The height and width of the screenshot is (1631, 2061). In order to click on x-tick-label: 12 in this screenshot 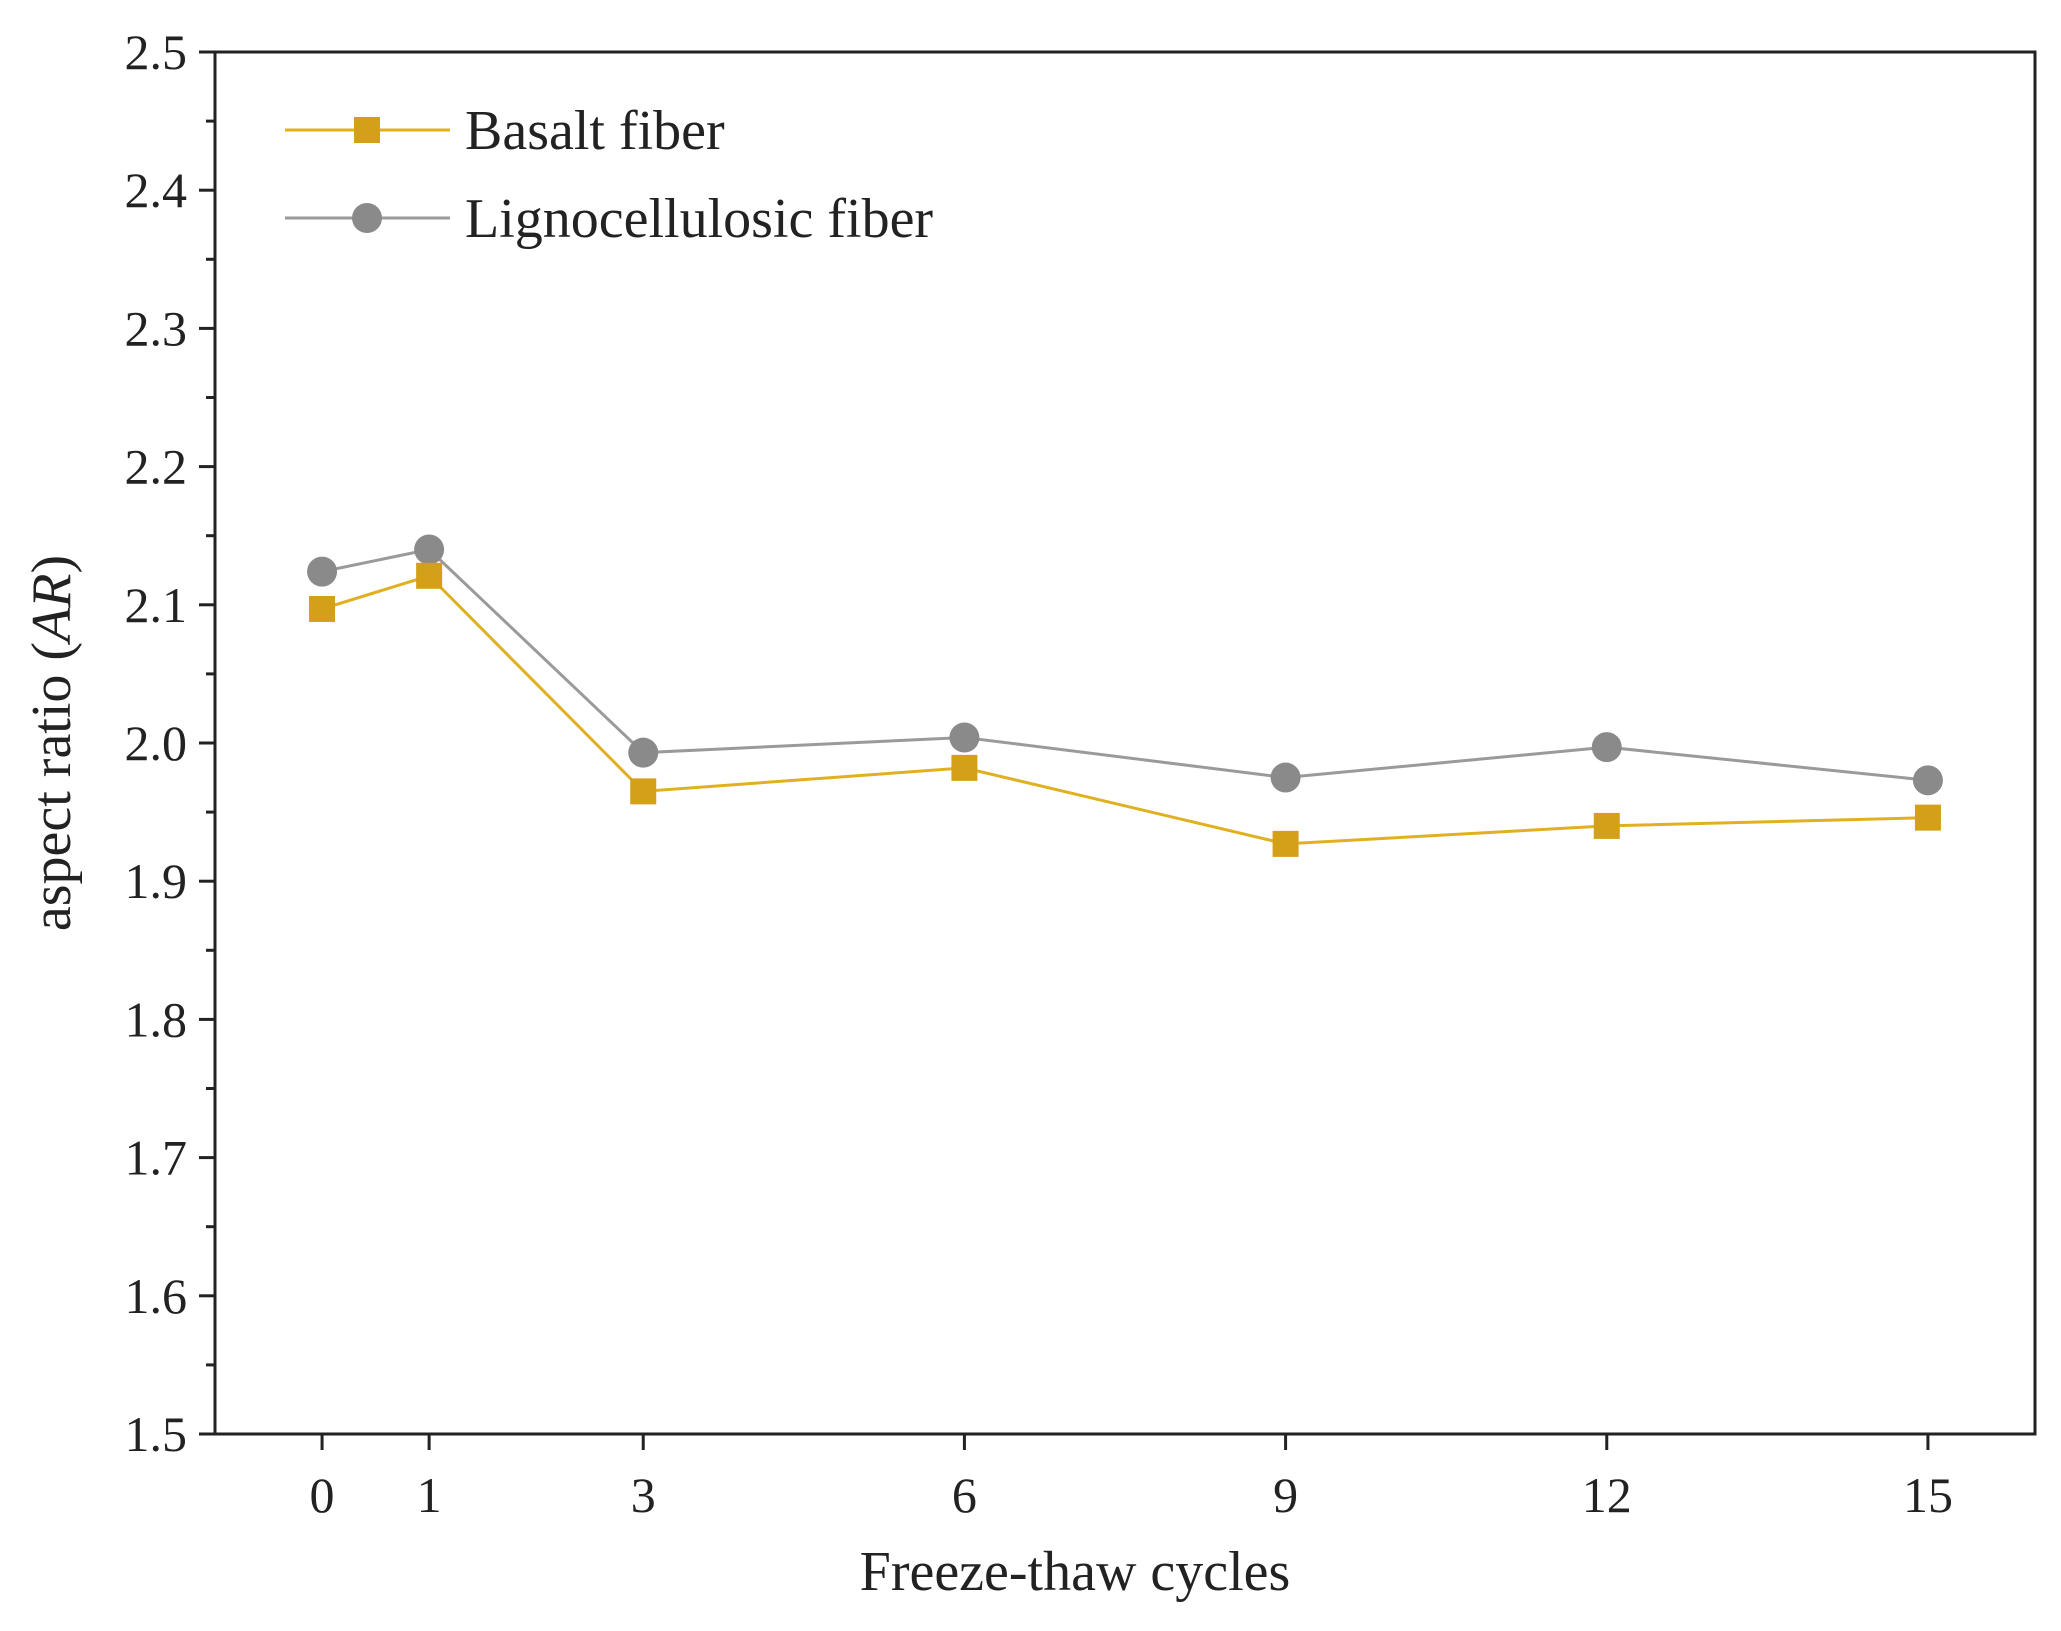, I will do `click(1607, 1495)`.